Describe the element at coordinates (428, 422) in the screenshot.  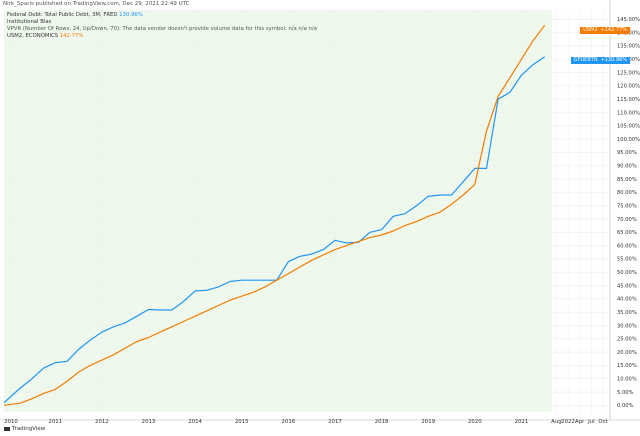
I see `x-tick-label: 2019` at that location.